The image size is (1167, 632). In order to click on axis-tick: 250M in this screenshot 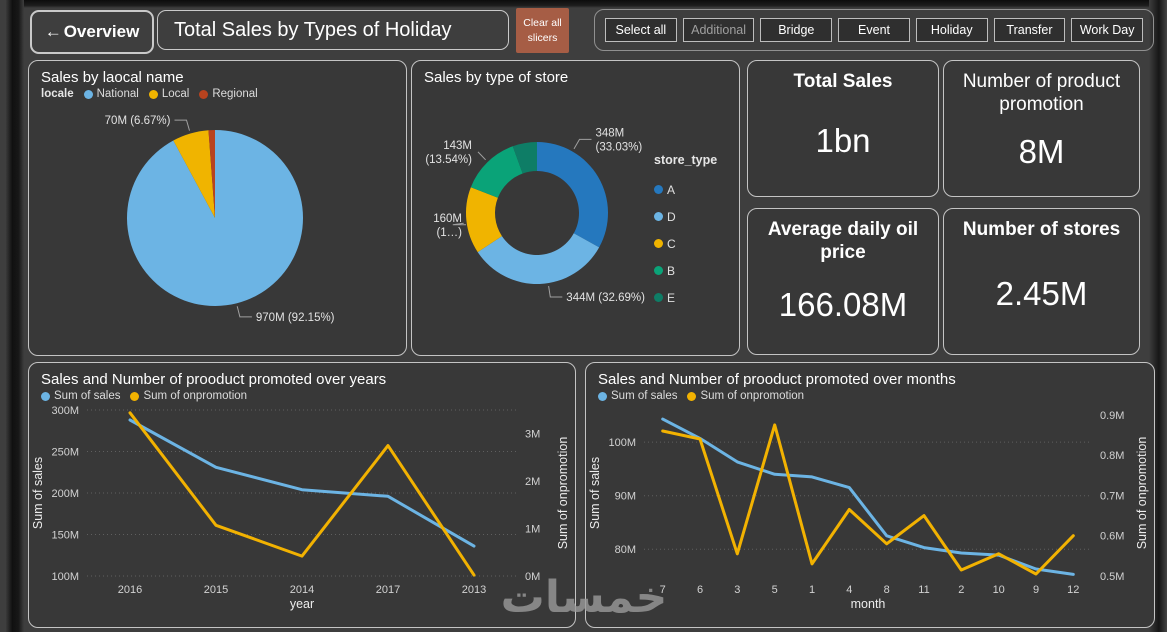, I will do `click(65, 453)`.